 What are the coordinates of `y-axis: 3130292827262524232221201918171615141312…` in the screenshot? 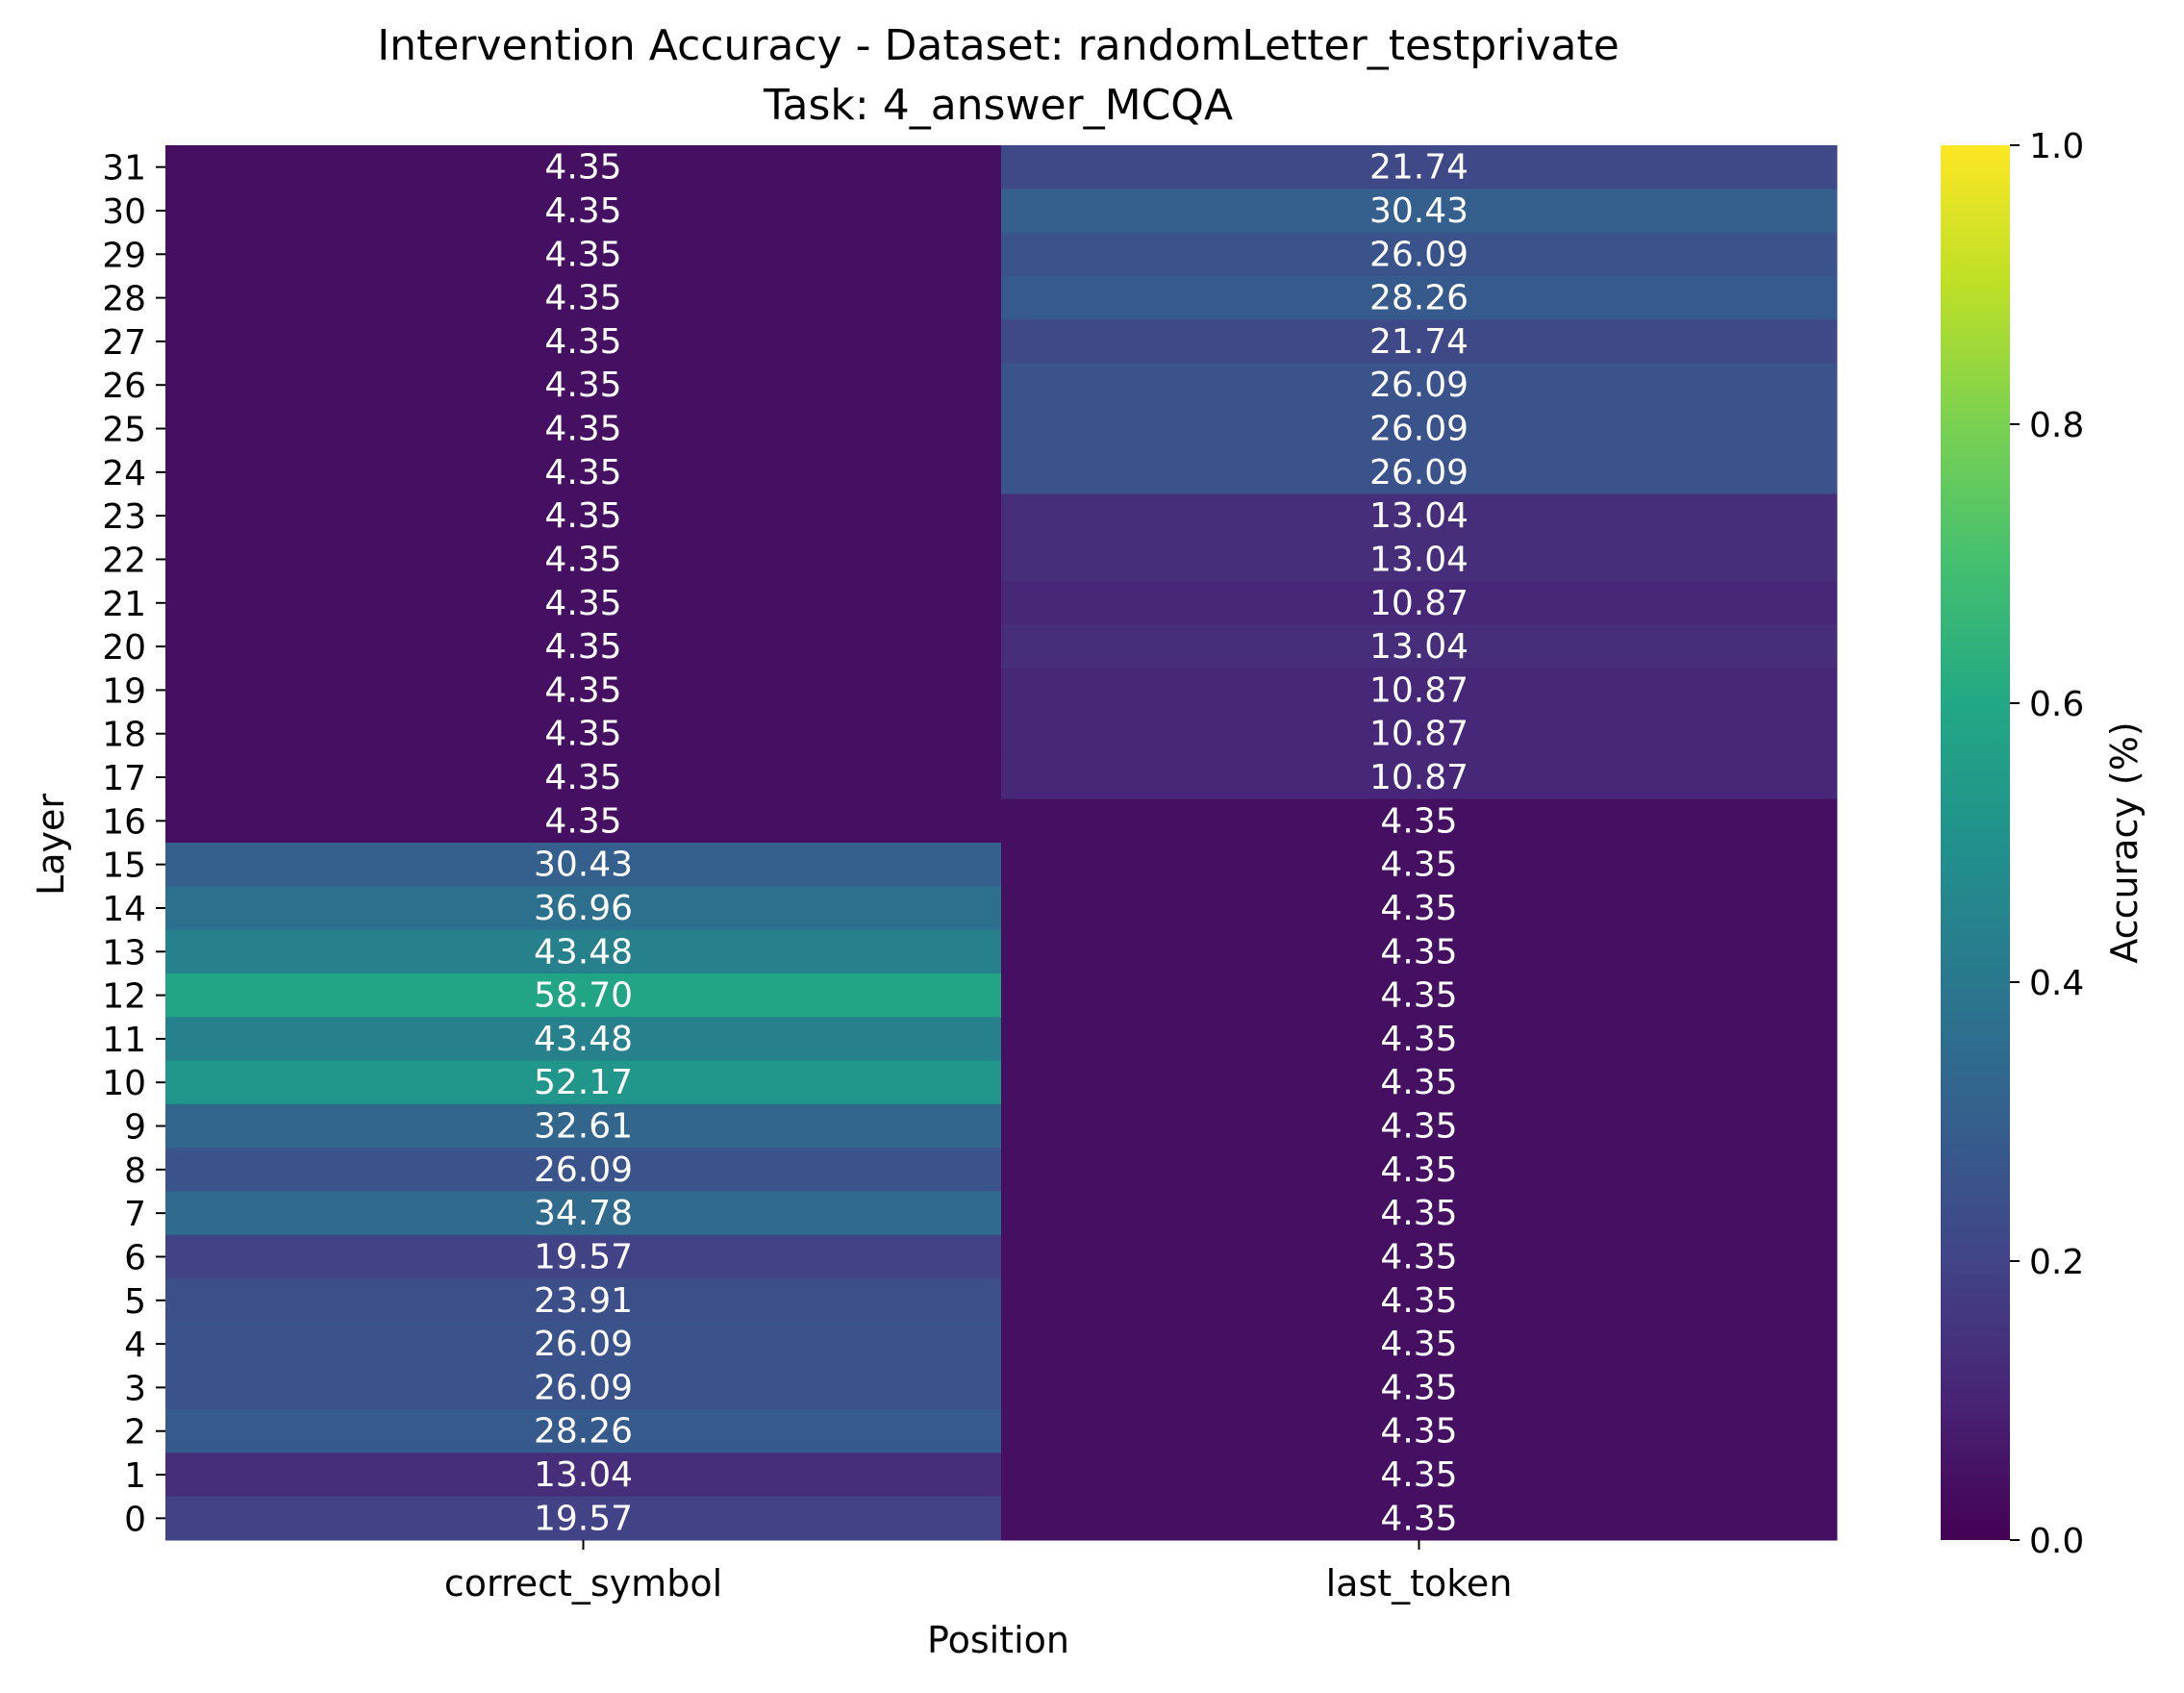 It's located at (133, 844).